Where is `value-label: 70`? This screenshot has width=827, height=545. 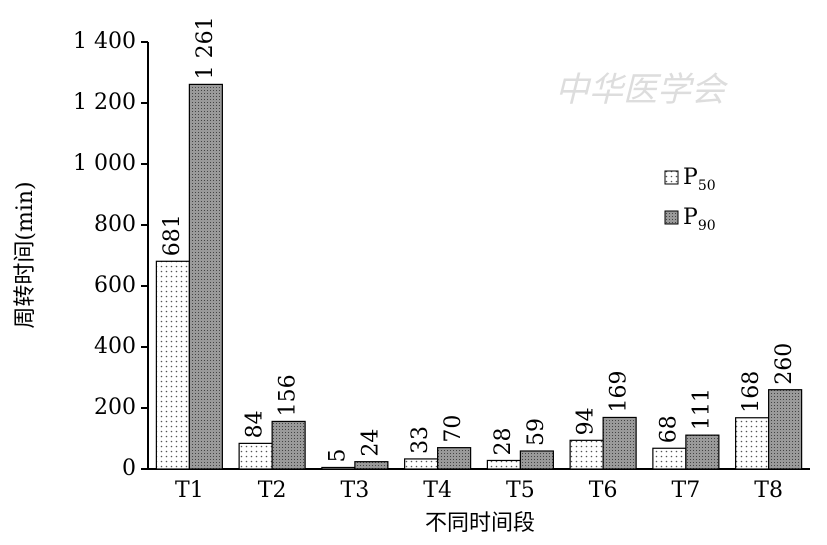
value-label: 70 is located at coordinates (453, 429).